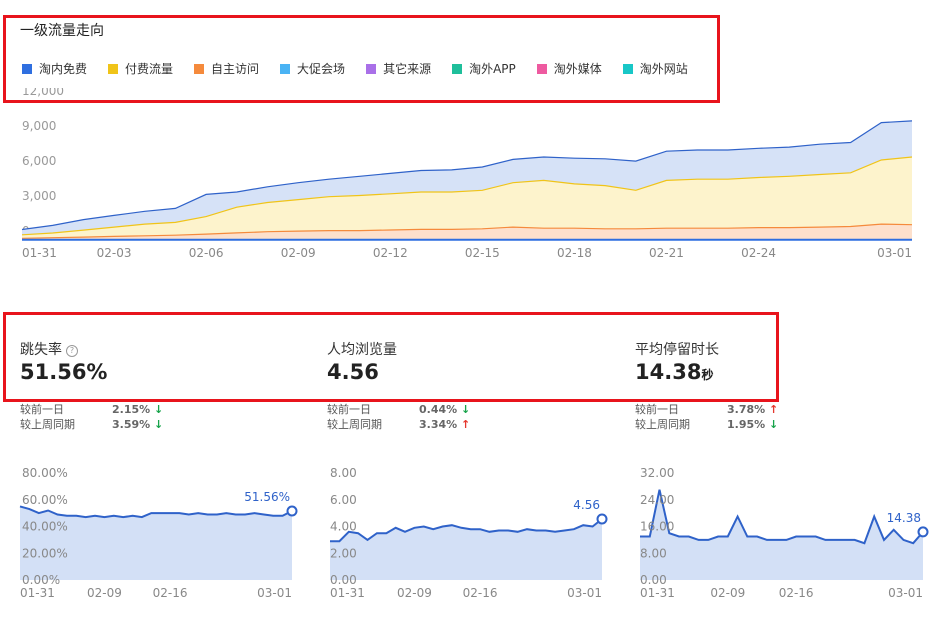 The image size is (941, 623). I want to click on x-tick-label: 02-24, so click(758, 253).